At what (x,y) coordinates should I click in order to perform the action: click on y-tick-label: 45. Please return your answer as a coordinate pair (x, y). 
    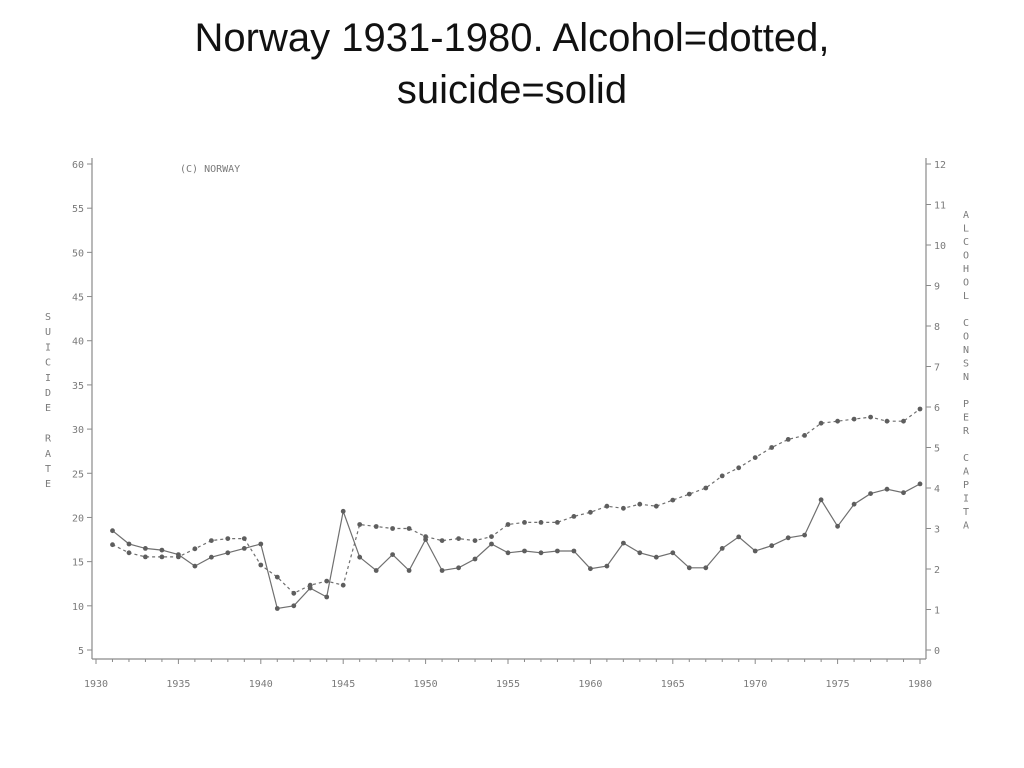
    Looking at the image, I should click on (78, 298).